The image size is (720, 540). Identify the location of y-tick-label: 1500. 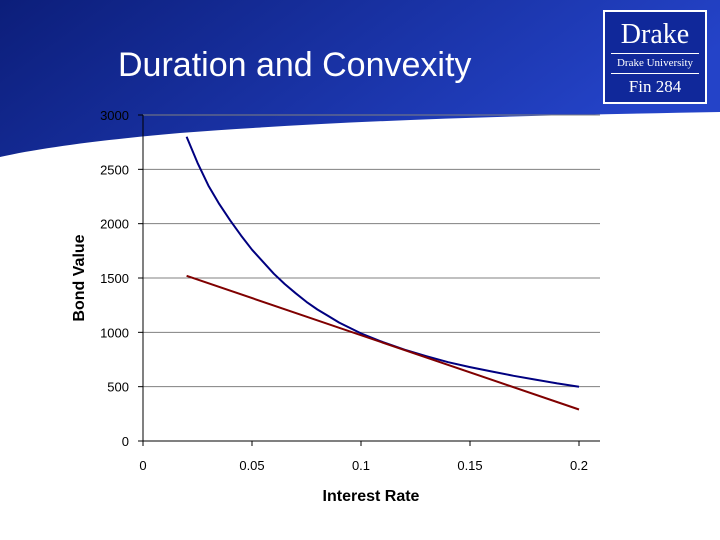
(114, 278).